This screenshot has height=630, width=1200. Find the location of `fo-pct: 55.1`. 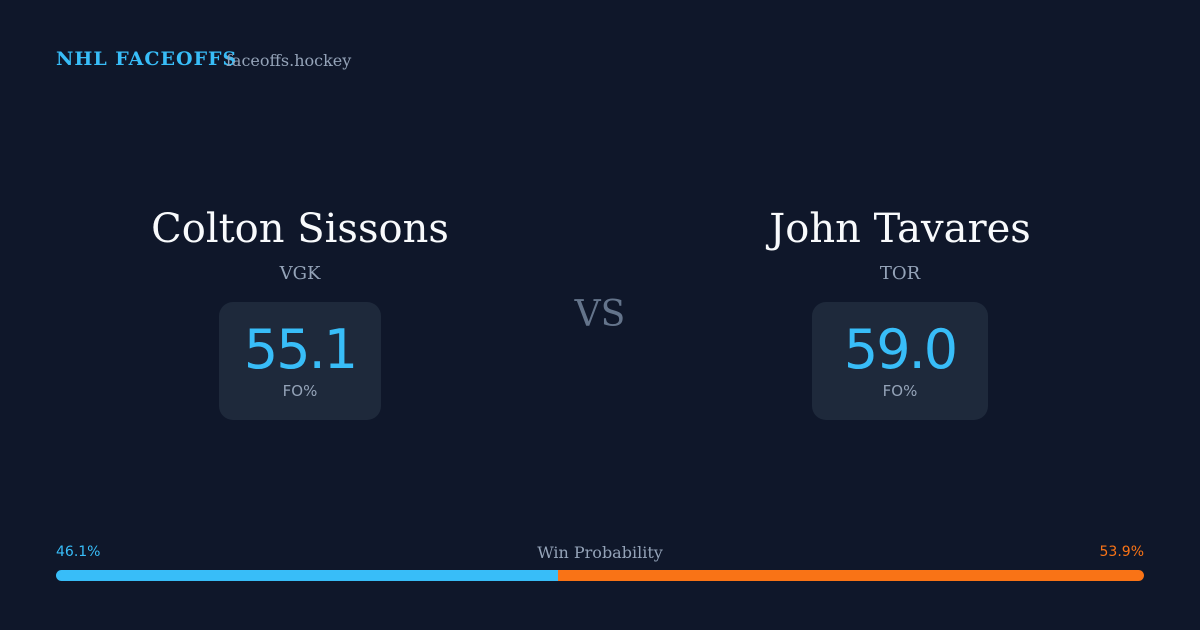

fo-pct: 55.1 is located at coordinates (300, 349).